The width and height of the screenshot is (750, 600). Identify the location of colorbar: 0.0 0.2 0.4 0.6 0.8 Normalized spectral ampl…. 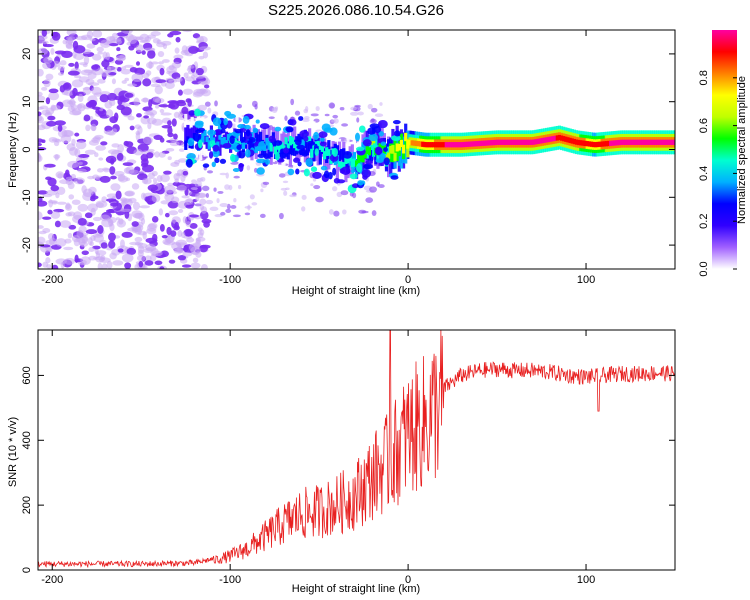
(723, 153).